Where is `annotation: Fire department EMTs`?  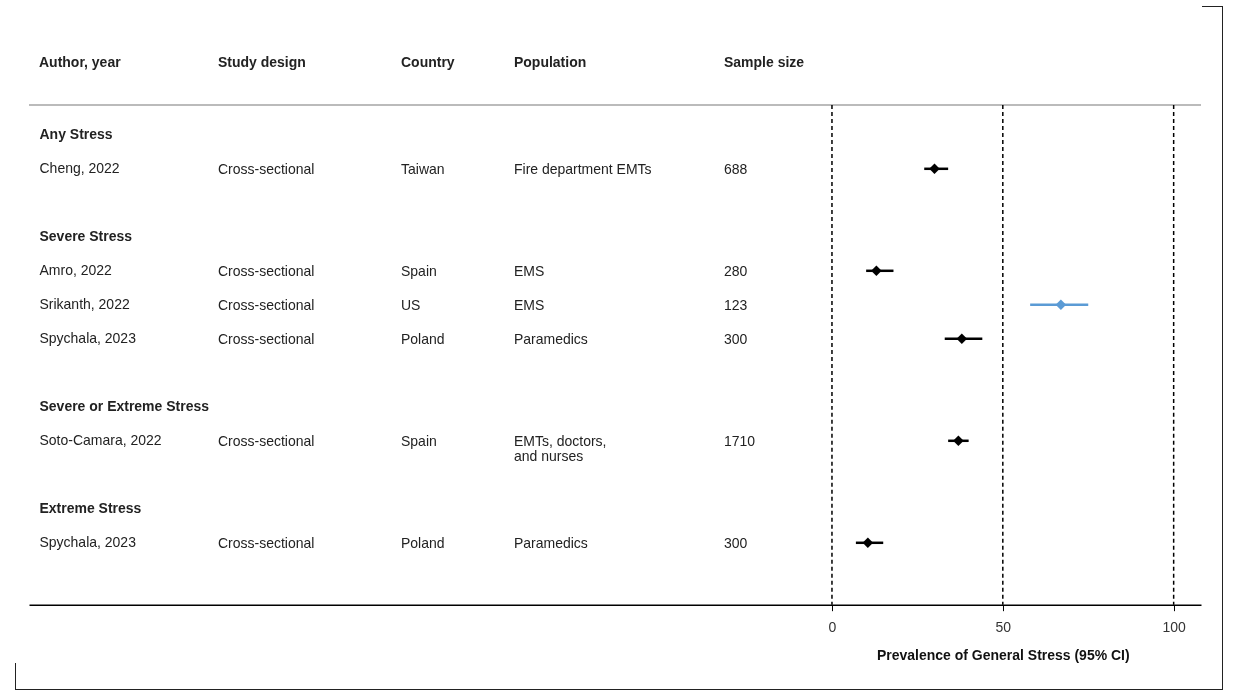 annotation: Fire department EMTs is located at coordinates (583, 168).